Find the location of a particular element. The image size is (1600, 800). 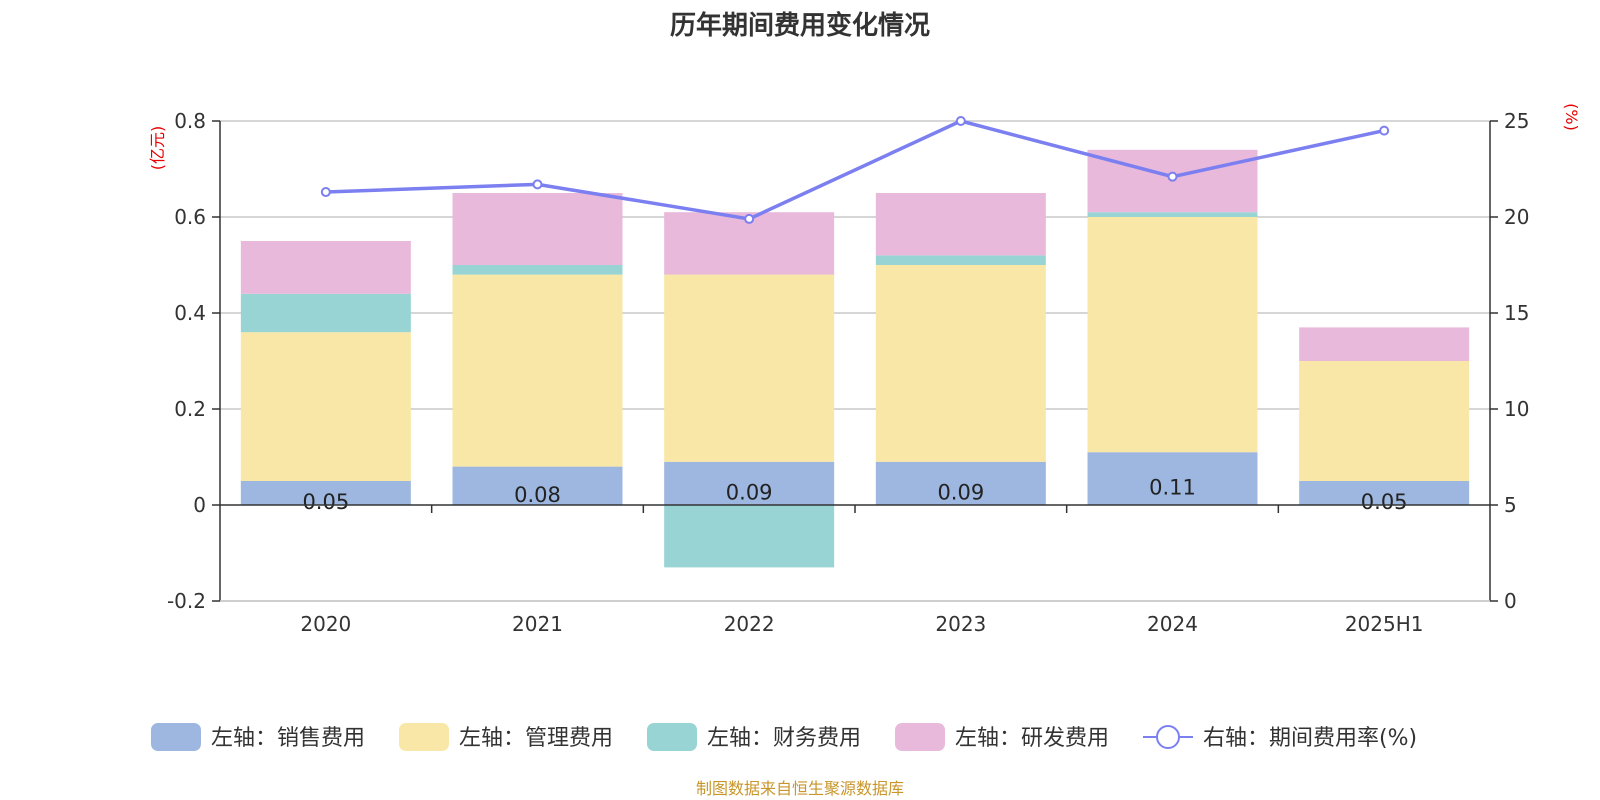

x-tick-label: 2021 is located at coordinates (537, 624).